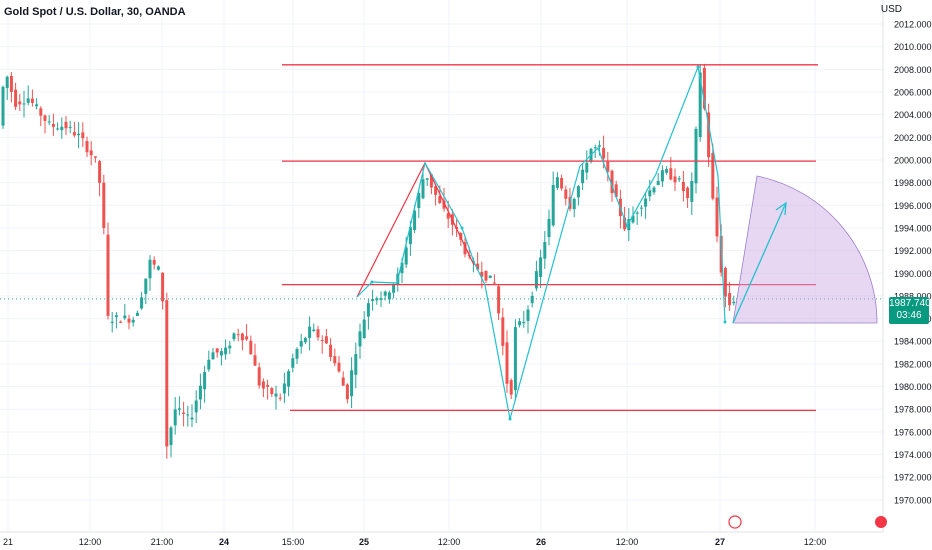 Image resolution: width=932 pixels, height=550 pixels. I want to click on y-tick-label: 1984.000, so click(913, 342).